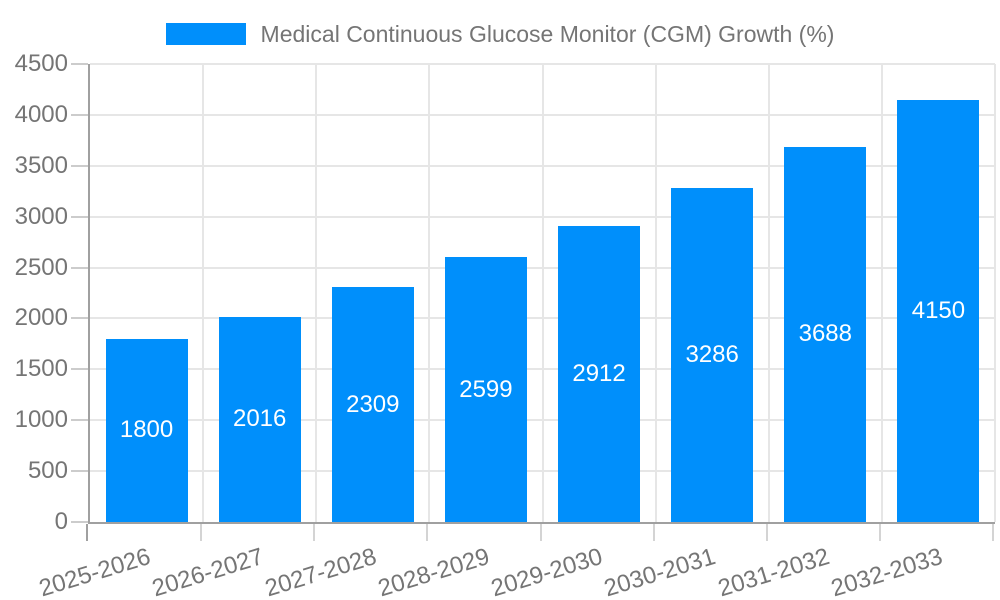 Image resolution: width=1000 pixels, height=600 pixels. What do you see at coordinates (41, 165) in the screenshot?
I see `y-tick-label: 3500` at bounding box center [41, 165].